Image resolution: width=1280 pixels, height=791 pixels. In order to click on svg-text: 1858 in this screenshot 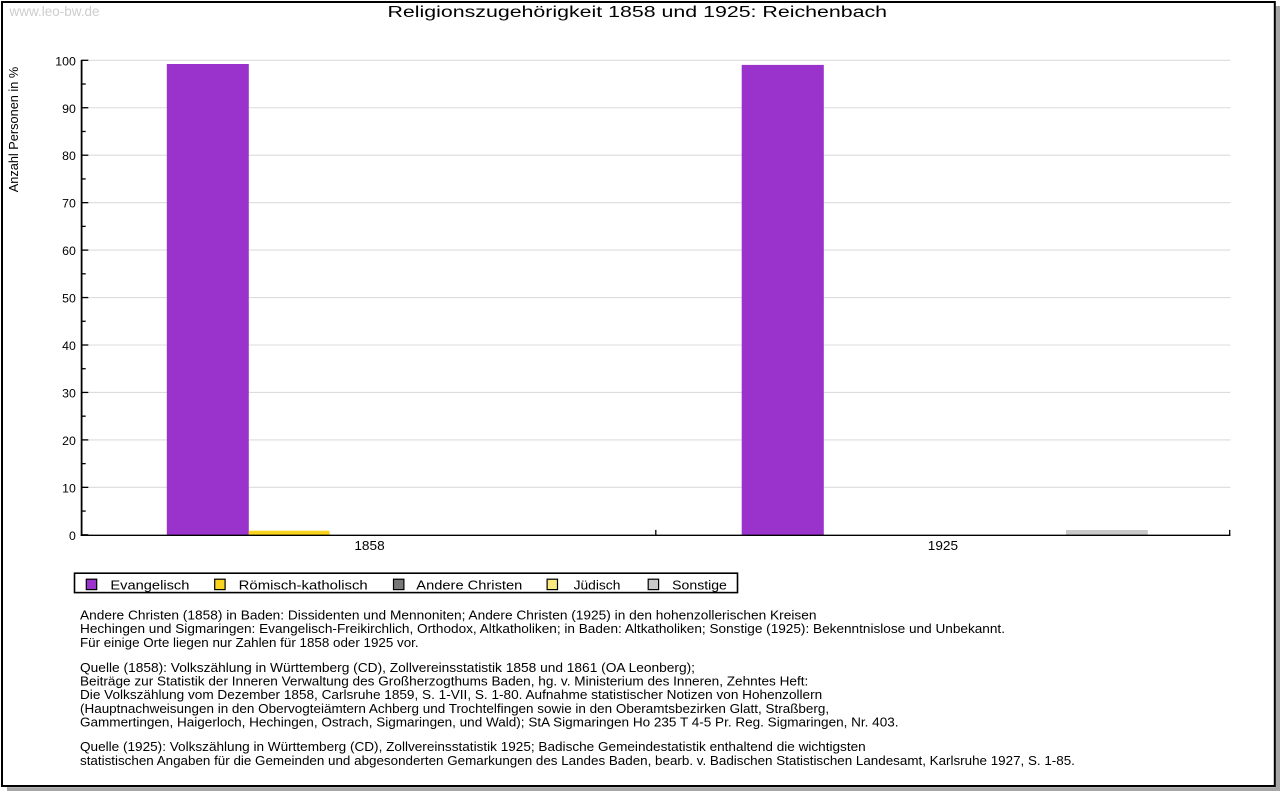, I will do `click(369, 546)`.